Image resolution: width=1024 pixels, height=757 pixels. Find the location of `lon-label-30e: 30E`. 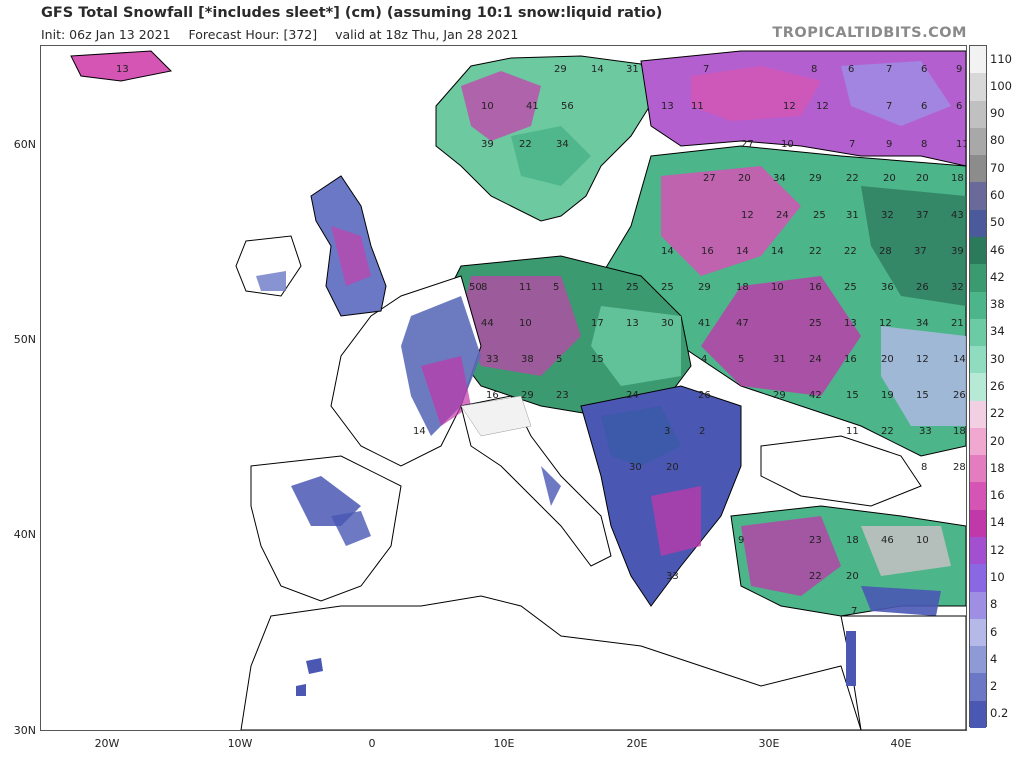

lon-label-30e: 30E is located at coordinates (769, 743).